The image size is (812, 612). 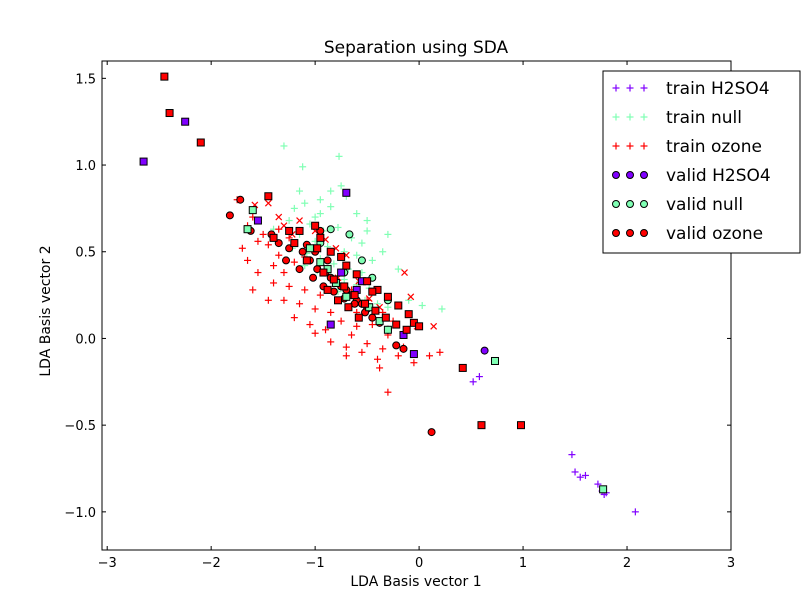 What do you see at coordinates (523, 563) in the screenshot?
I see `x-tick-label: 1` at bounding box center [523, 563].